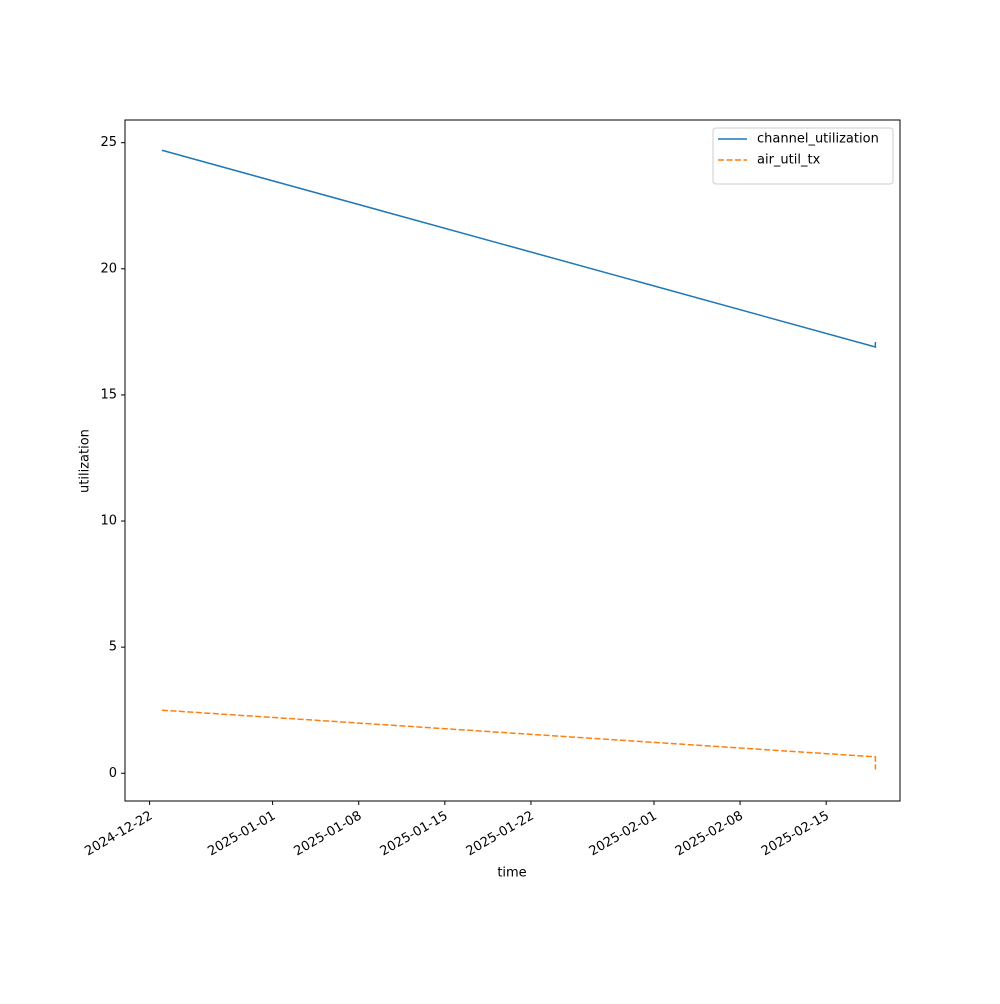 The image size is (1000, 1004). Describe the element at coordinates (108, 268) in the screenshot. I see `y-tick-label: 20` at that location.